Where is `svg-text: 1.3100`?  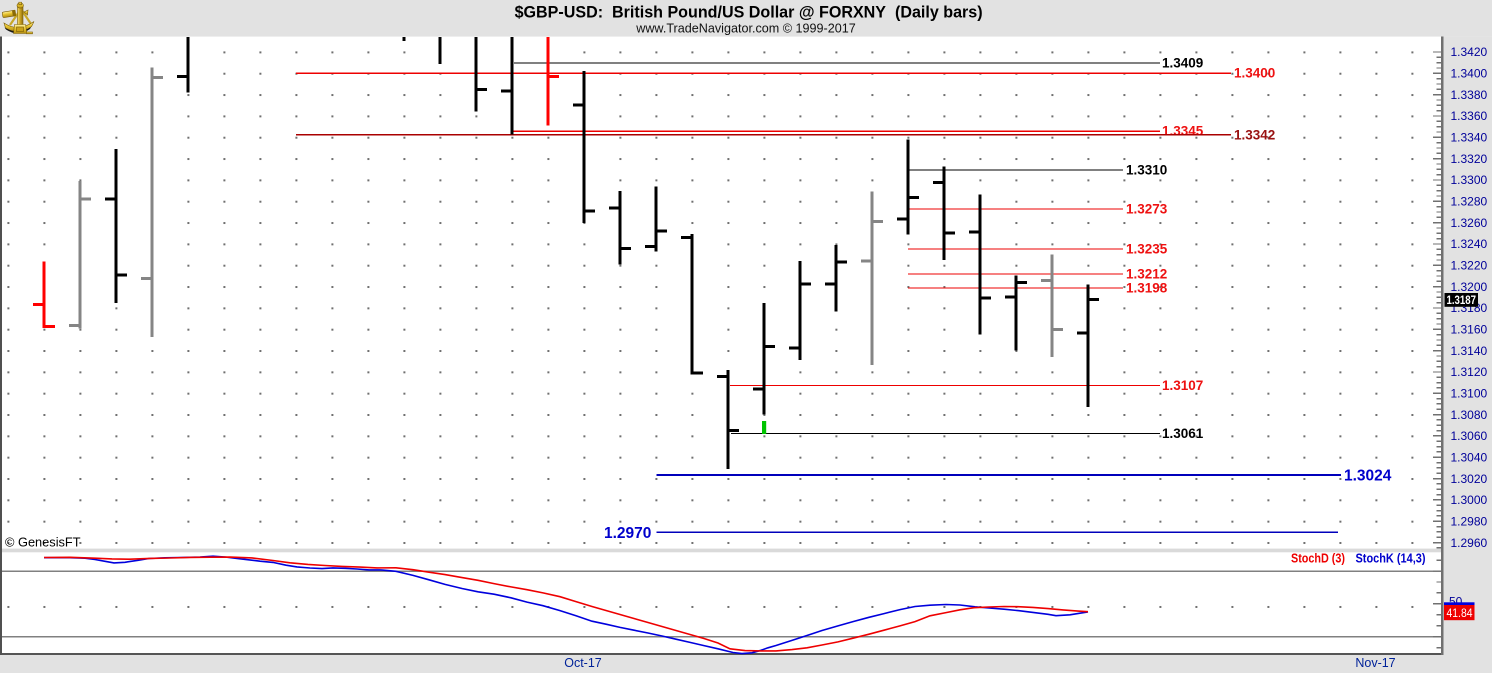 svg-text: 1.3100 is located at coordinates (1469, 393).